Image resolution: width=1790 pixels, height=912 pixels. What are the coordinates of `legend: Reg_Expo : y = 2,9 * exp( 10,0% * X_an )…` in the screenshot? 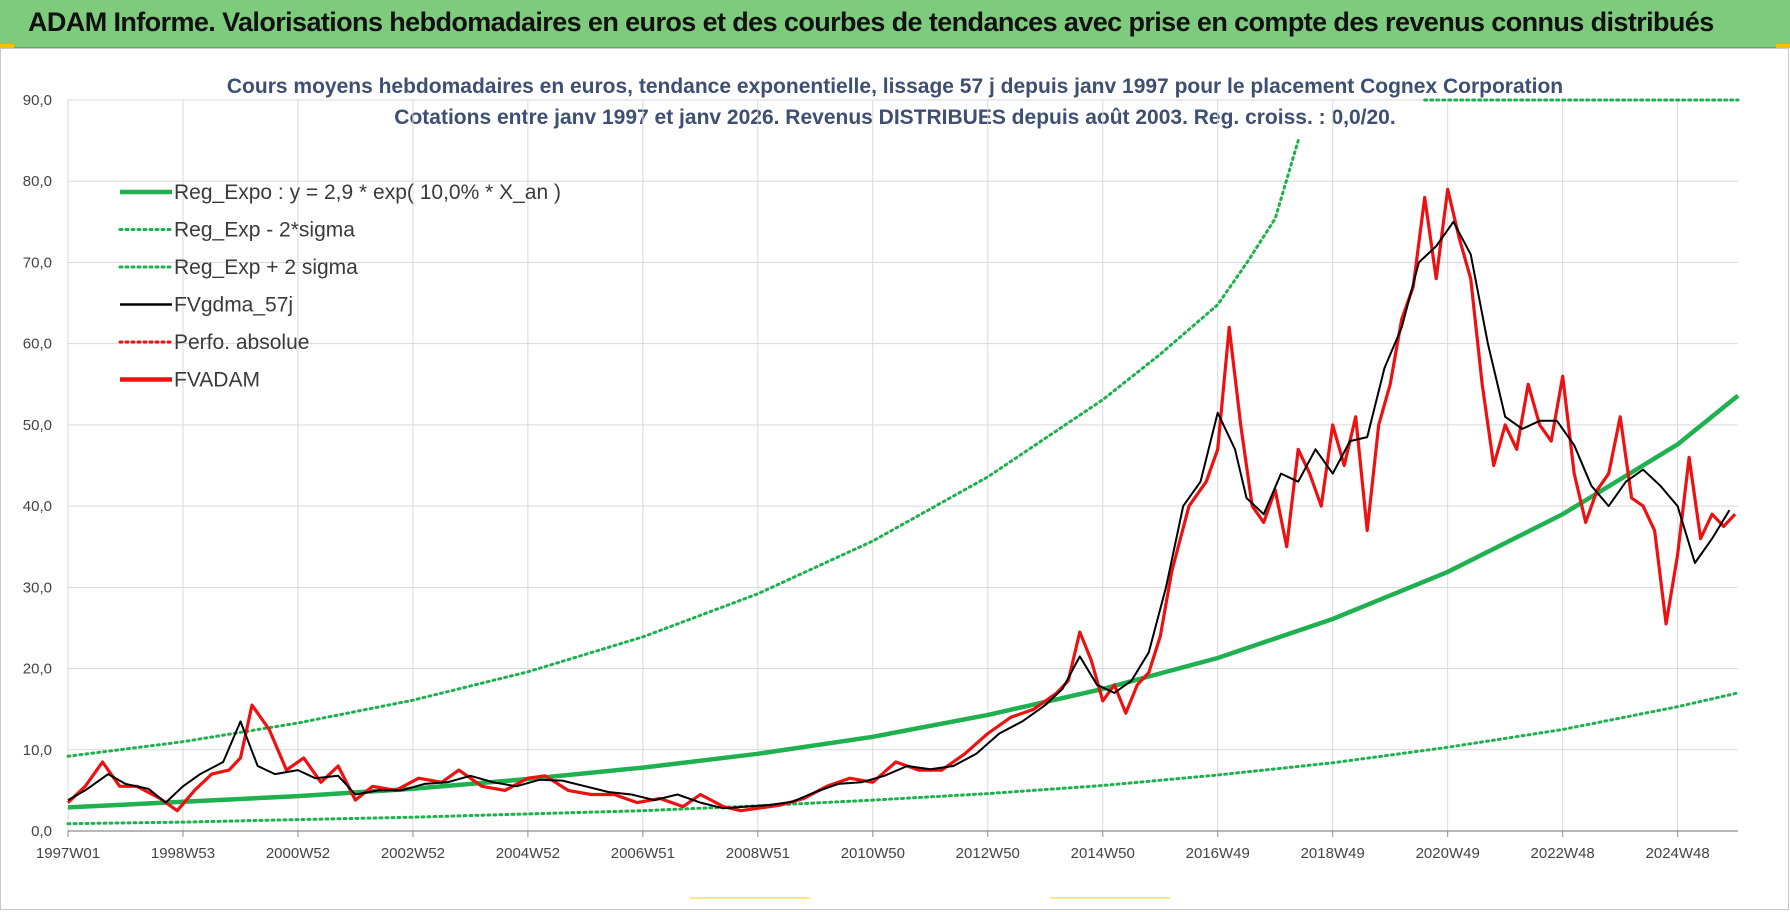 It's located at (339, 286).